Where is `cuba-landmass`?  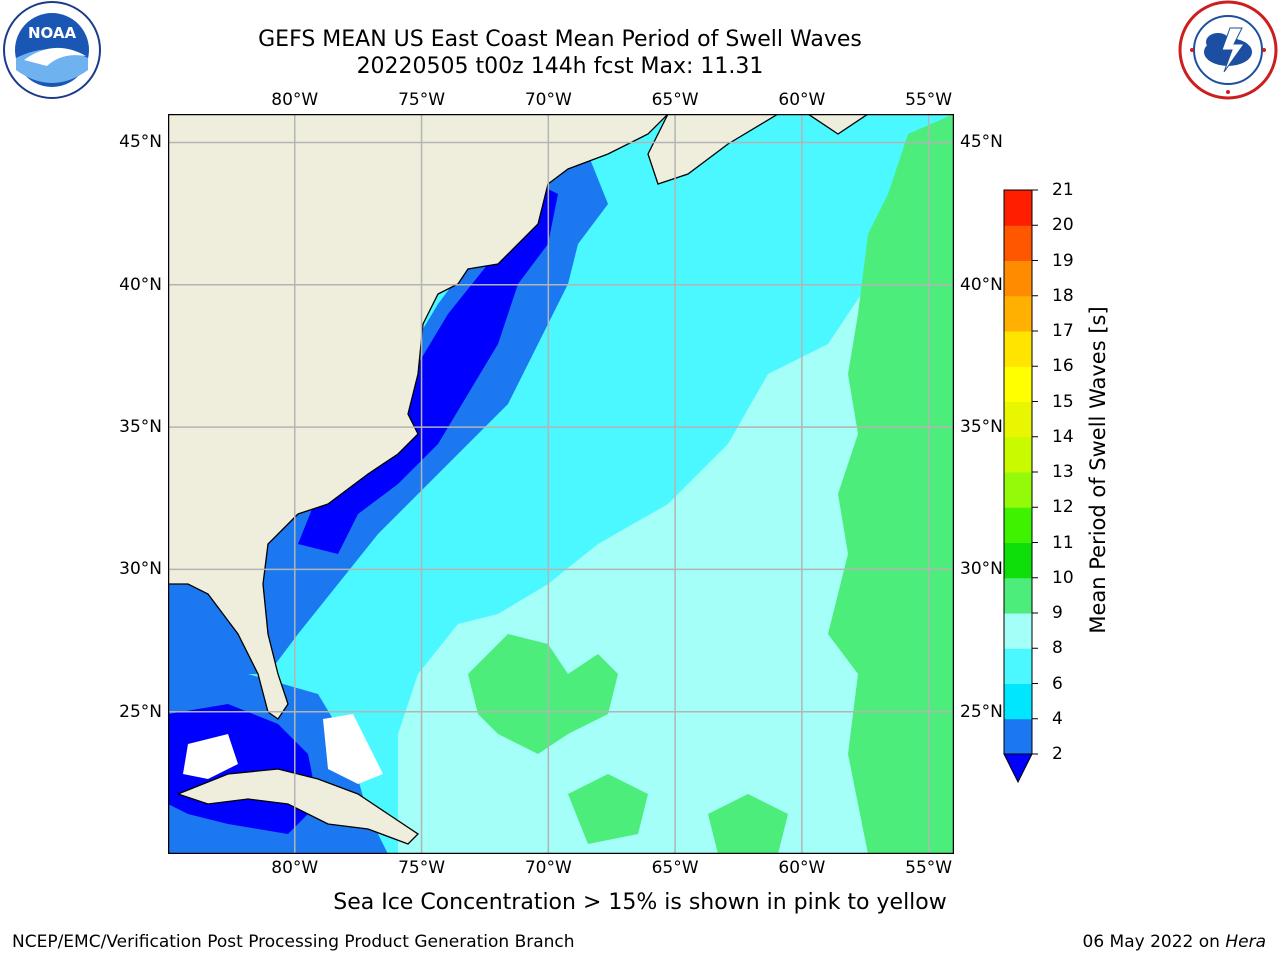
cuba-landmass is located at coordinates (298, 806).